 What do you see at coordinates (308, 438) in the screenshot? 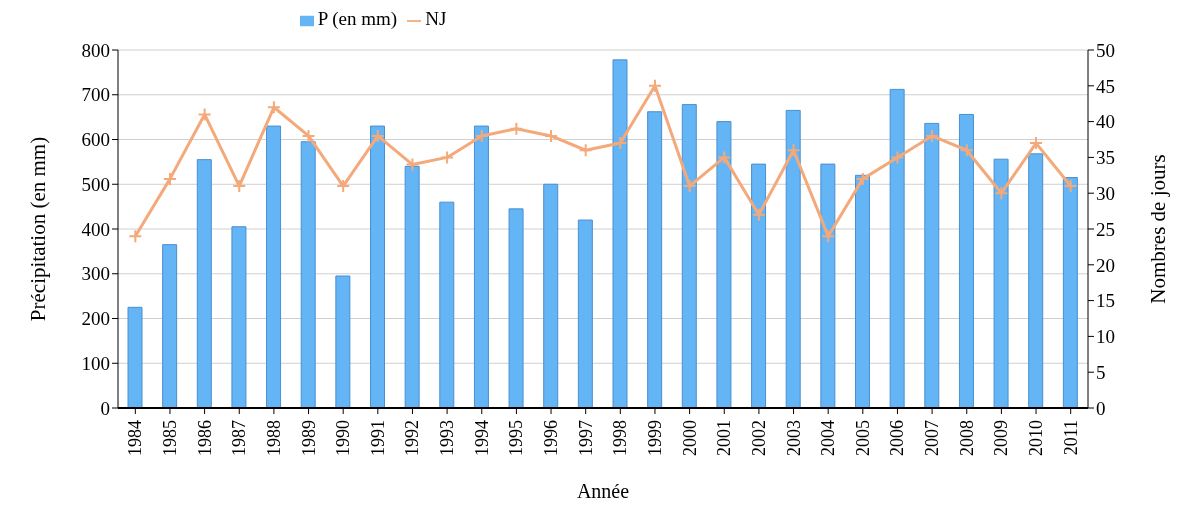
I see `x-tick-label: 1989` at bounding box center [308, 438].